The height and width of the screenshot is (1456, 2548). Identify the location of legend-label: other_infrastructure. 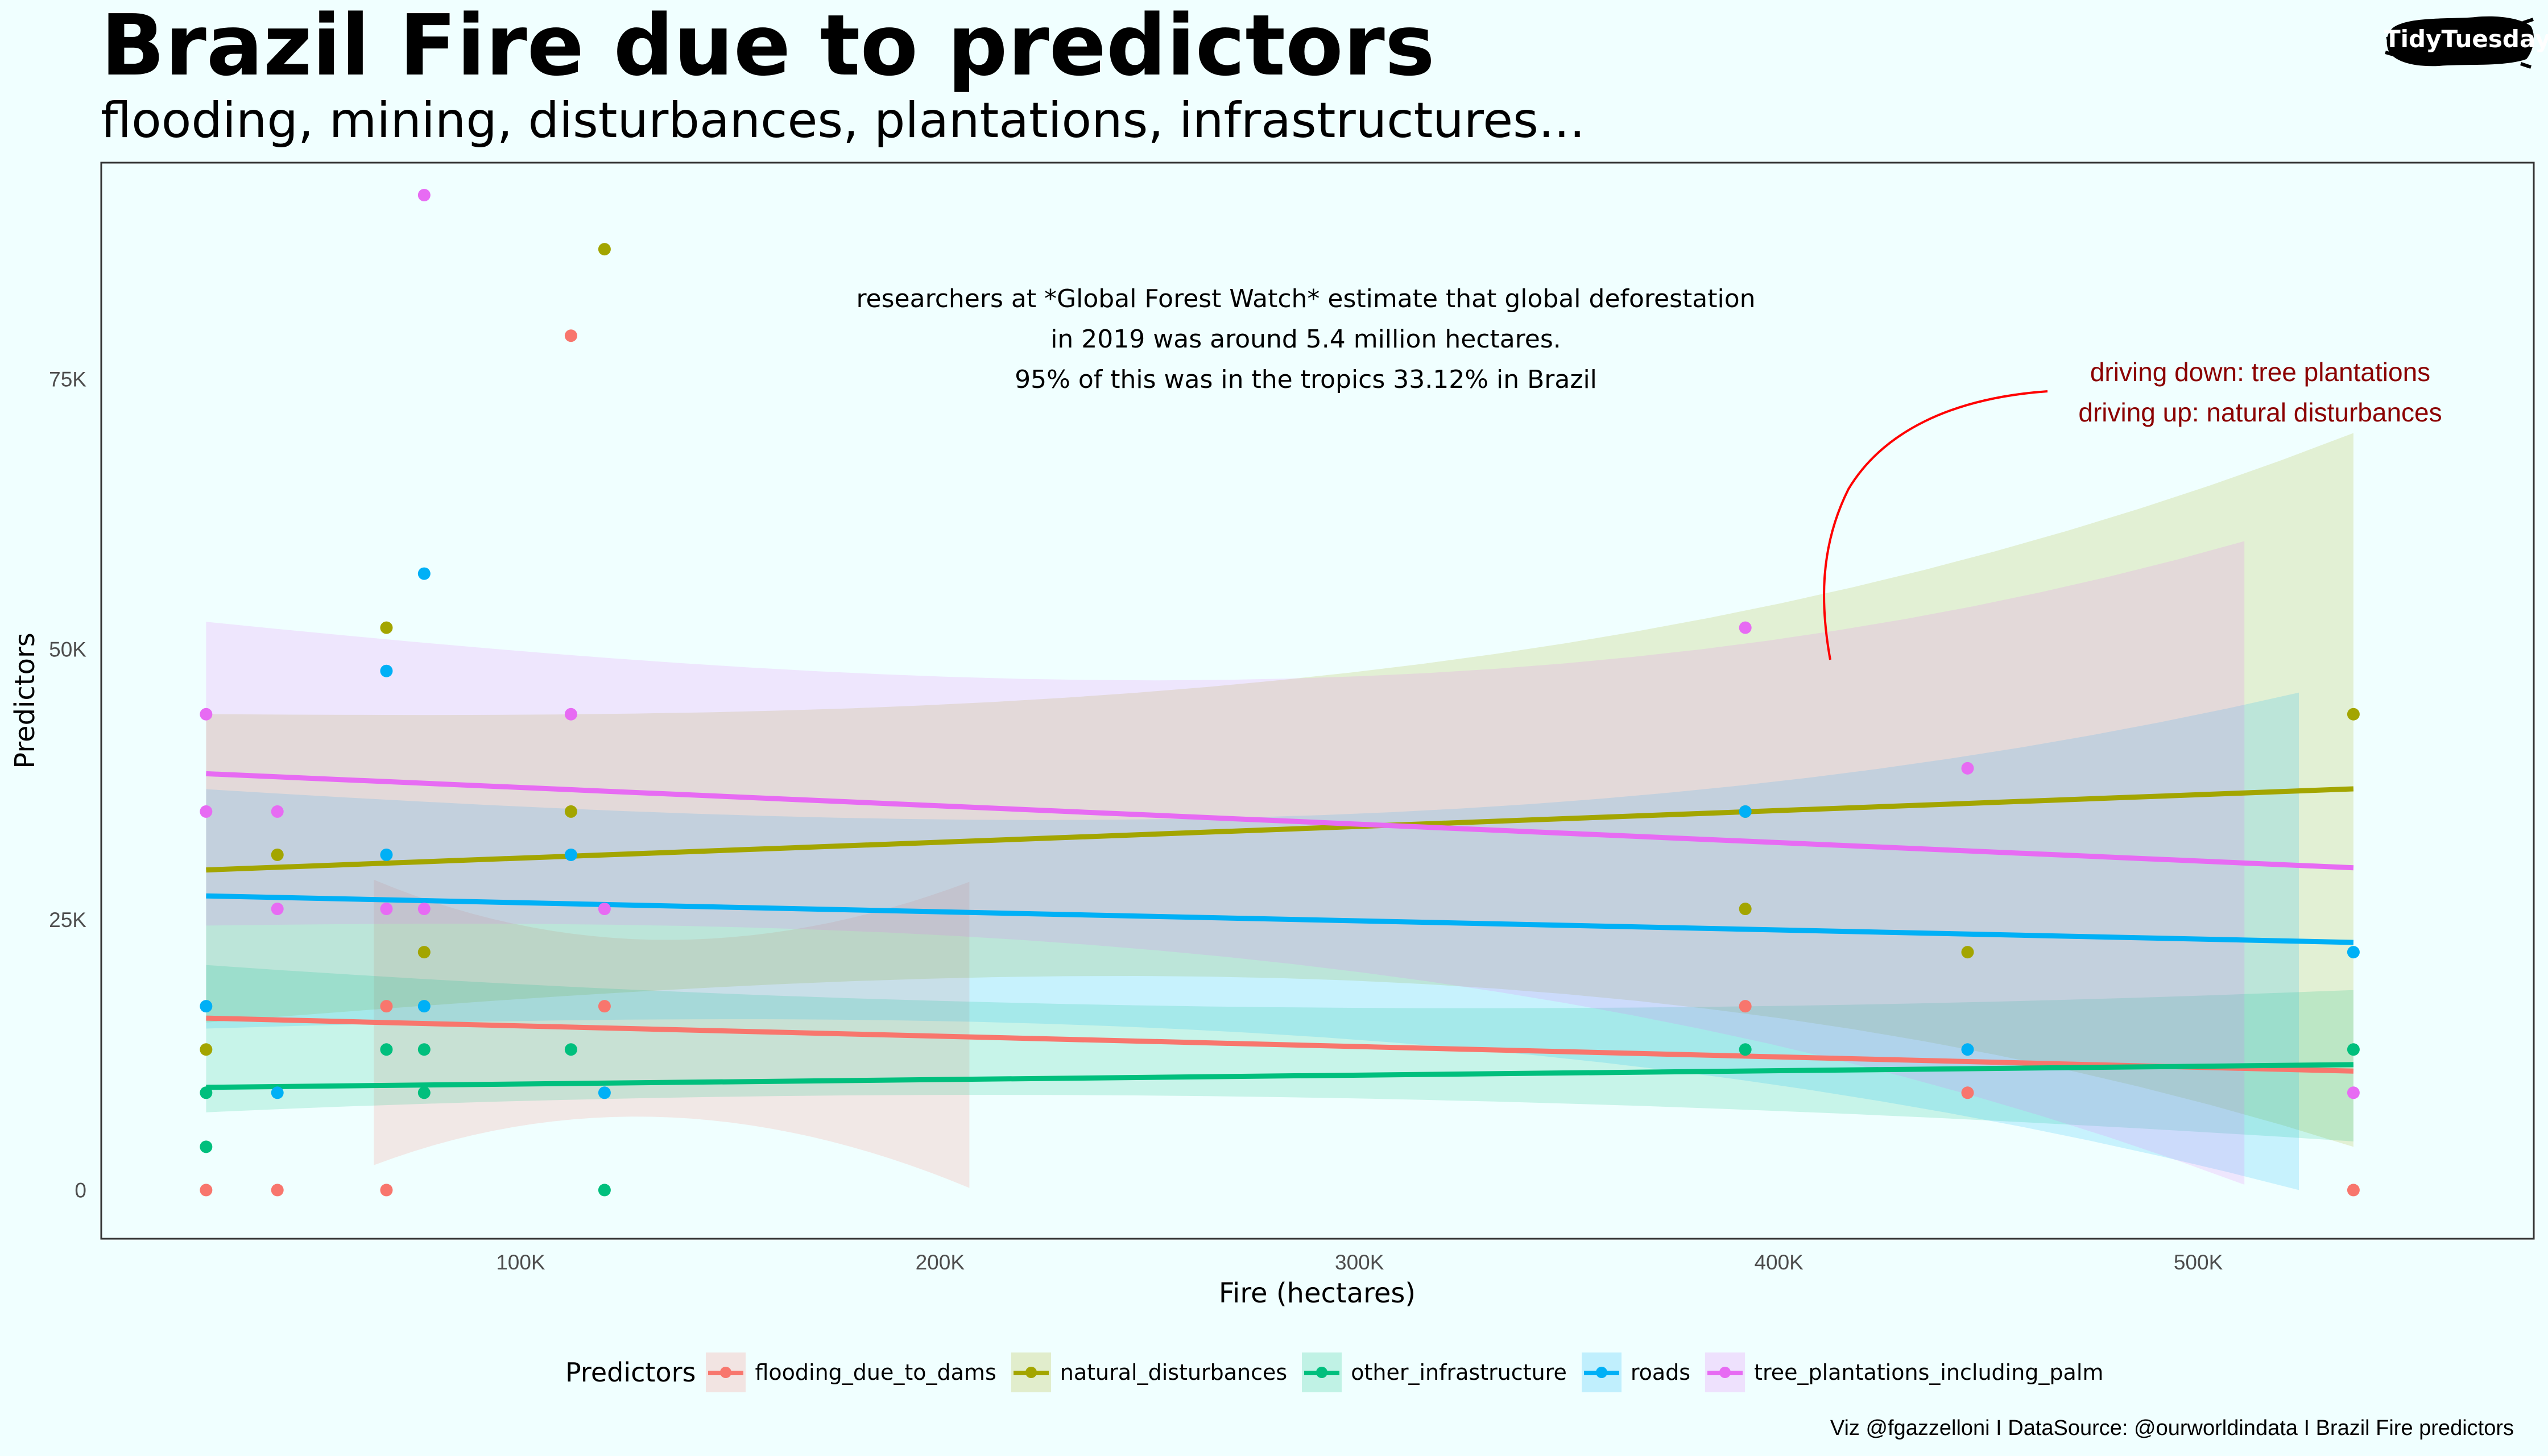
(1459, 1372).